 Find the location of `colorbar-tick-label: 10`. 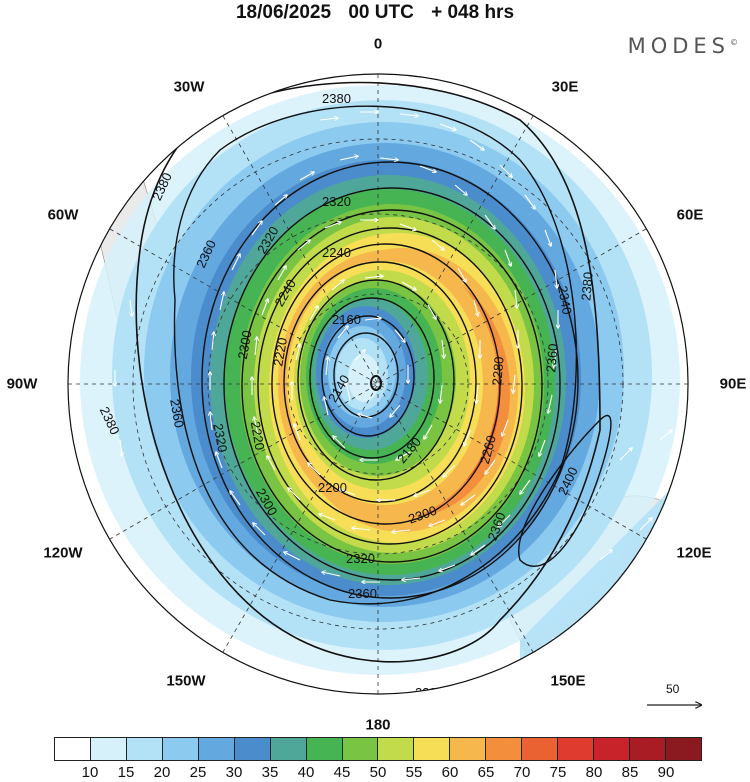

colorbar-tick-label: 10 is located at coordinates (90, 772).